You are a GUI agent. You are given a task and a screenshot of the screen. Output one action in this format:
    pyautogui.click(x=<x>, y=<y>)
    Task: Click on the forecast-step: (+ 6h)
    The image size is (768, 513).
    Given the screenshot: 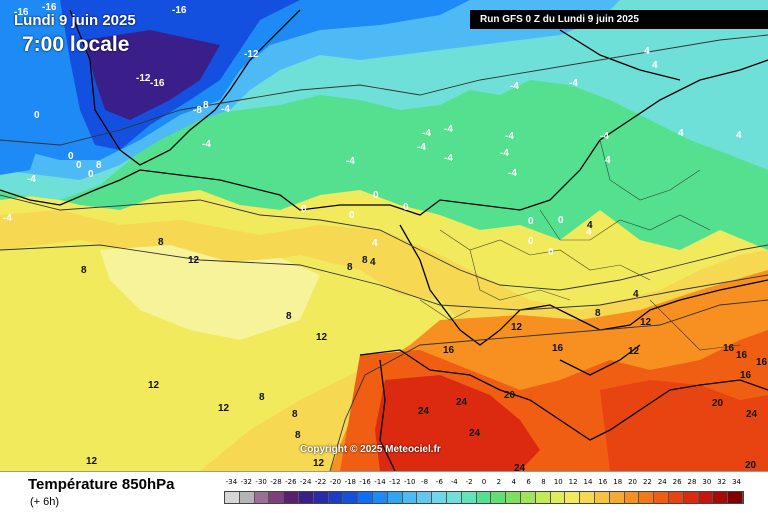 What is the action you would take?
    pyautogui.click(x=45, y=502)
    